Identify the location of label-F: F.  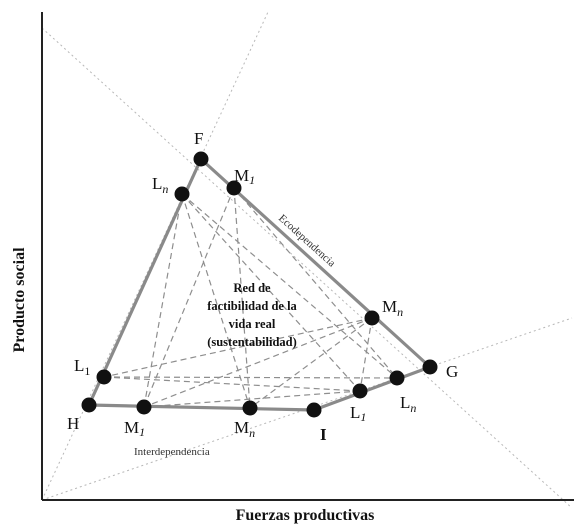
(198, 138).